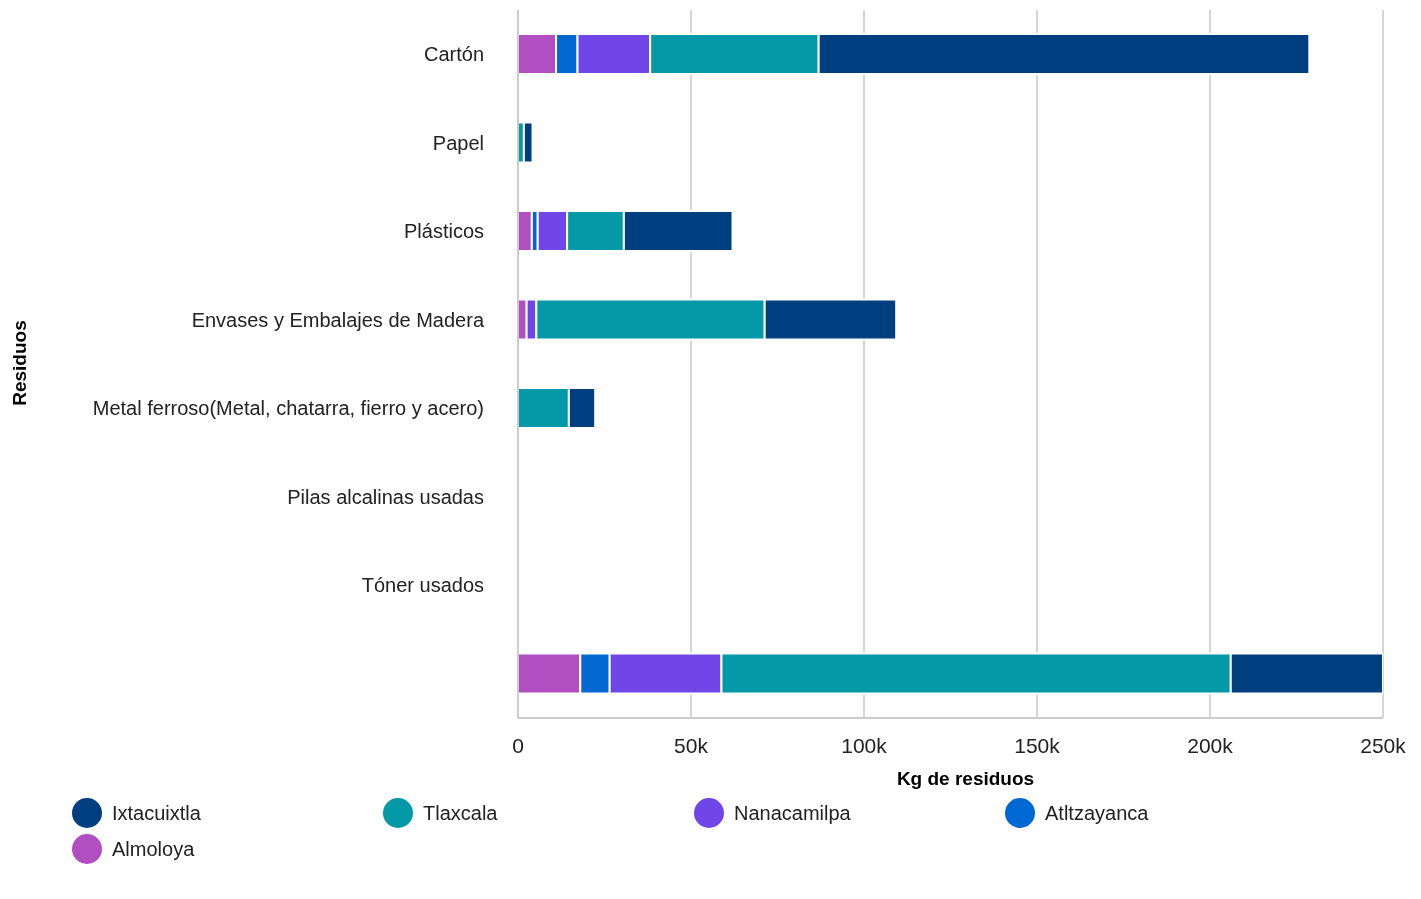 Image resolution: width=1421 pixels, height=899 pixels. I want to click on y-tick-label: Pilas alcalinas usadas, so click(385, 496).